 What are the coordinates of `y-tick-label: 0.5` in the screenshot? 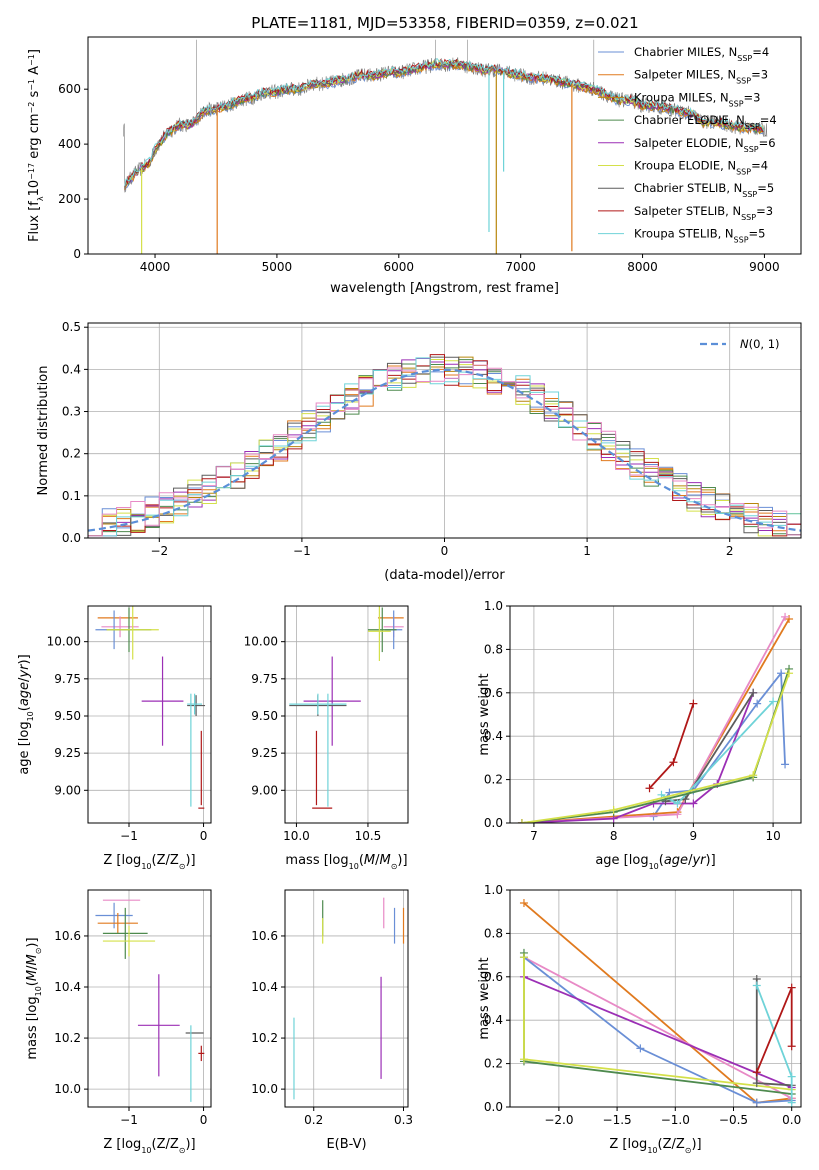 It's located at (71, 327).